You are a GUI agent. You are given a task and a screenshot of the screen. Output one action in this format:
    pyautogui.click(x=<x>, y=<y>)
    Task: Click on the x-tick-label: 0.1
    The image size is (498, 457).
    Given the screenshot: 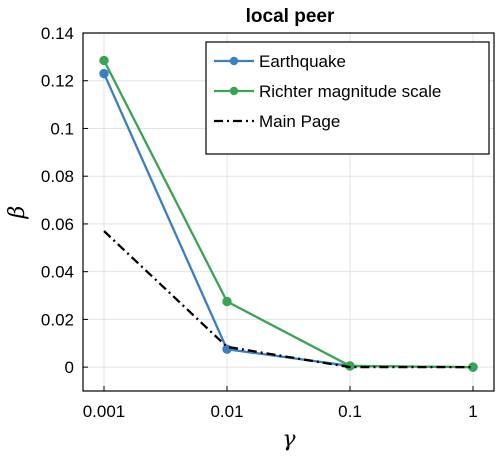 What is the action you would take?
    pyautogui.click(x=350, y=411)
    